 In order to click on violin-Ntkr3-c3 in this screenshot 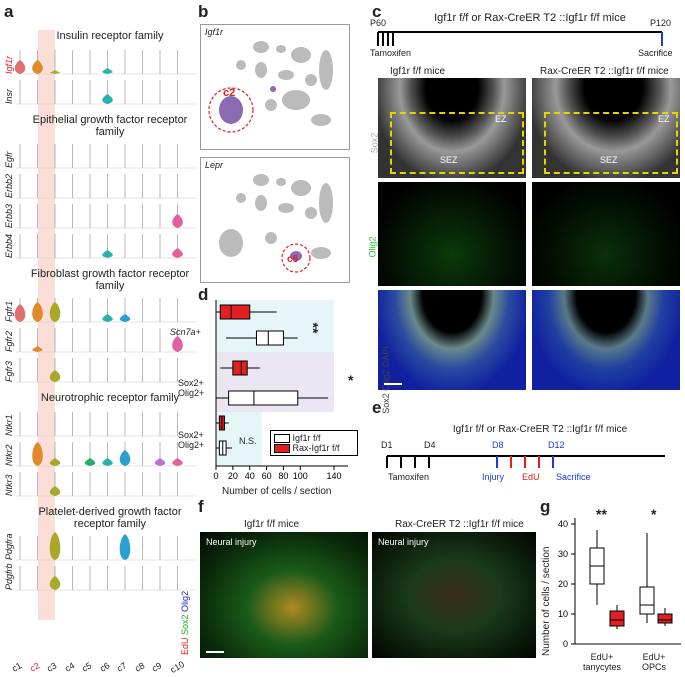, I will do `click(55, 491)`.